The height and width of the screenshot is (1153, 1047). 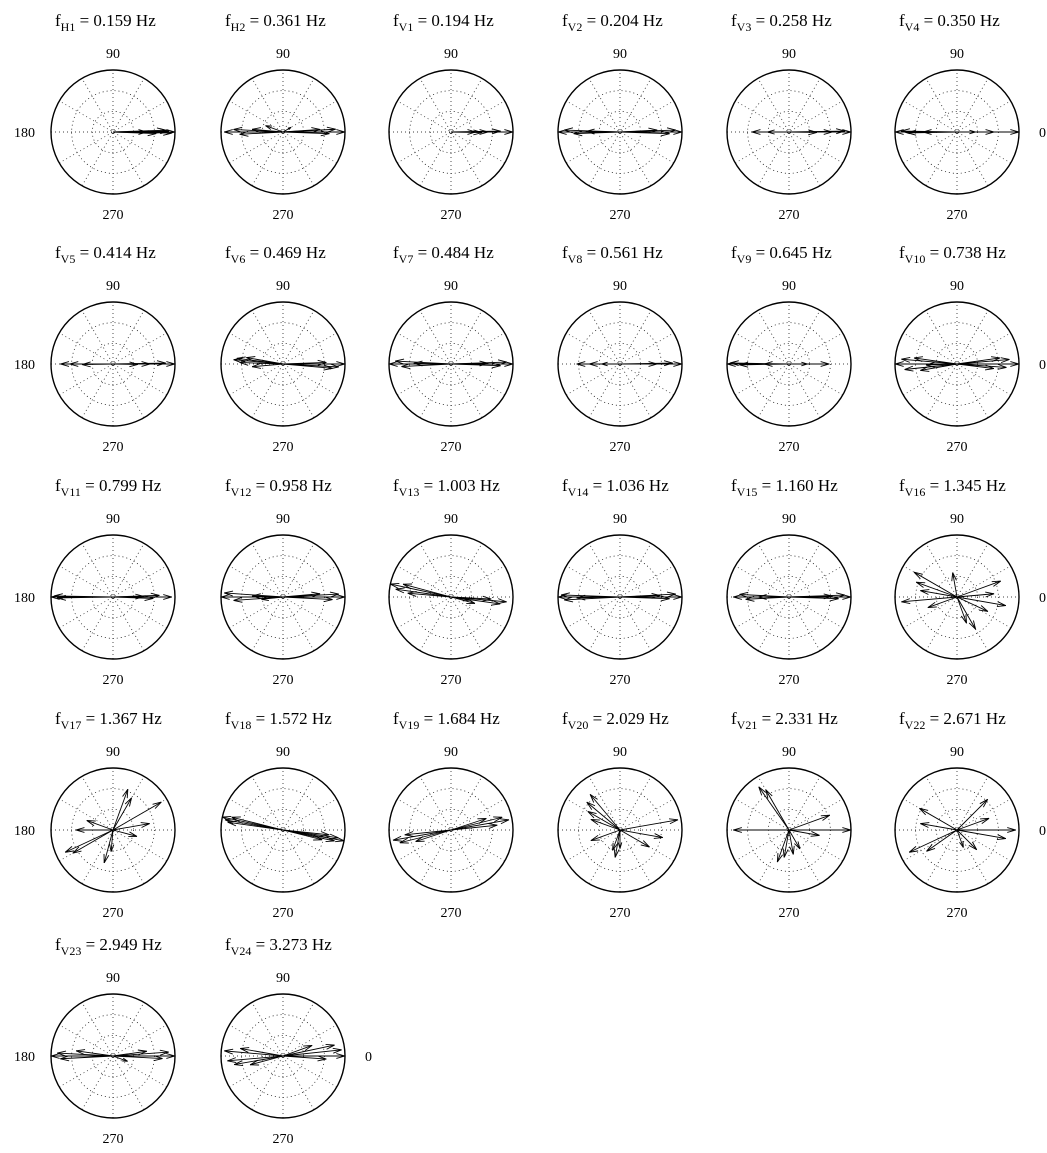 I want to click on compass-panel: fV4 = 0.350 Hz 90 270 0, so click(x=970, y=117).